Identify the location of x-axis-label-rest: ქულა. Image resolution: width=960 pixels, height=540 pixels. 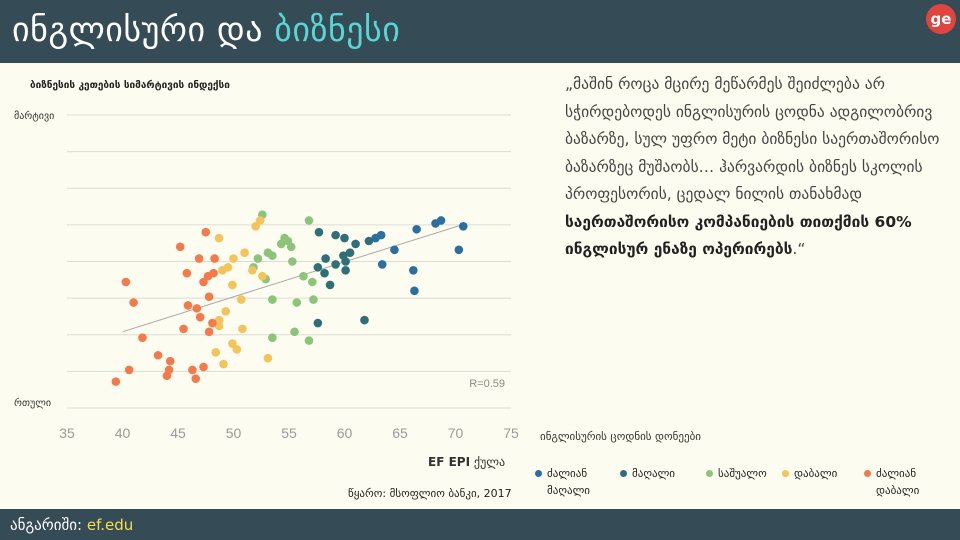
(489, 462).